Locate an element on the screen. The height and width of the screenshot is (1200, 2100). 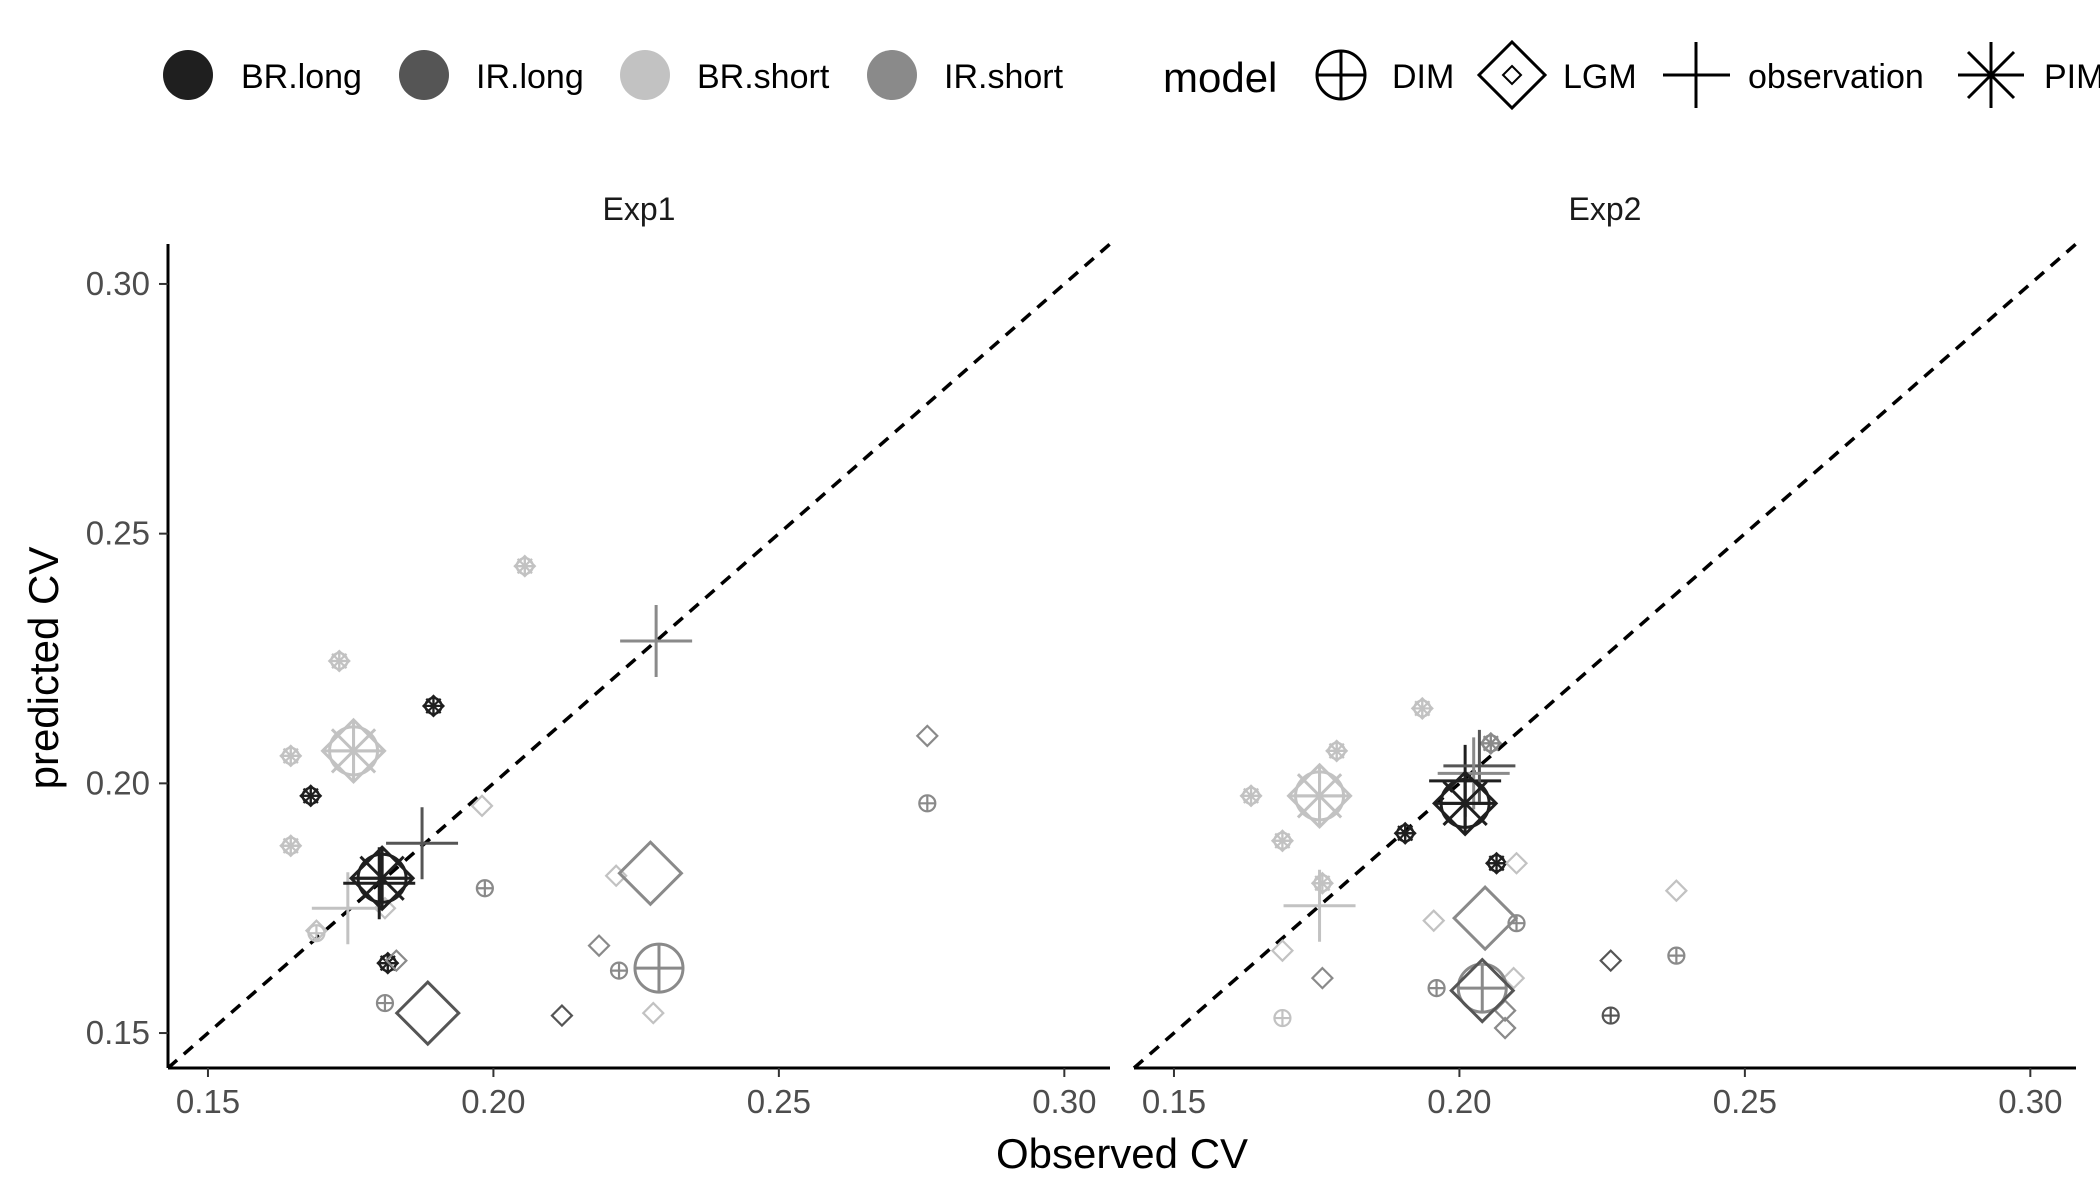
panel-title-exp1: Exp1 is located at coordinates (639, 209).